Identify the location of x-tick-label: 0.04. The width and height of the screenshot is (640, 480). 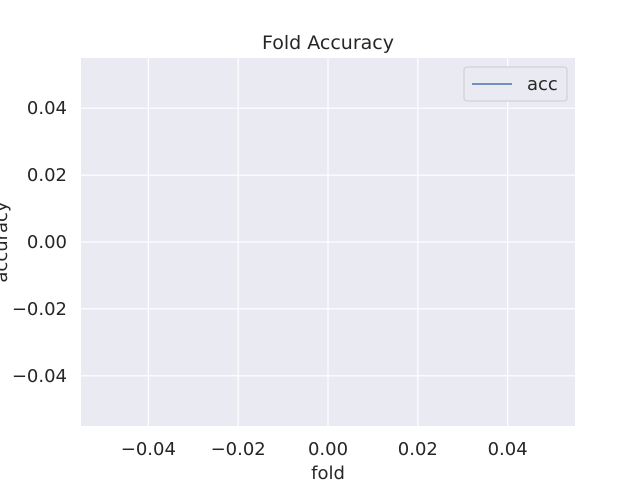
(508, 449).